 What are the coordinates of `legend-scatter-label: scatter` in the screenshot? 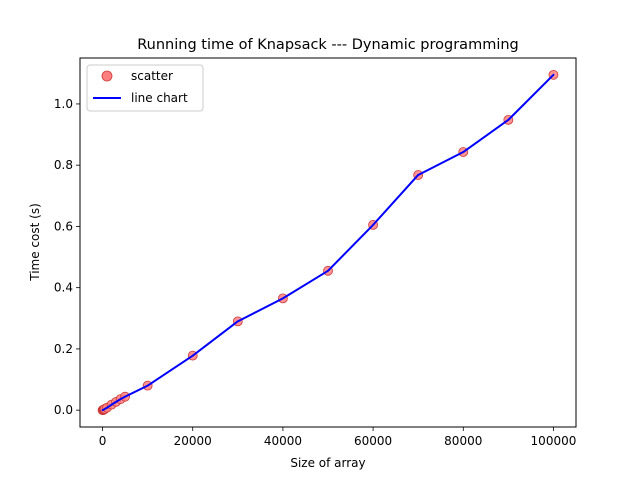 It's located at (152, 76).